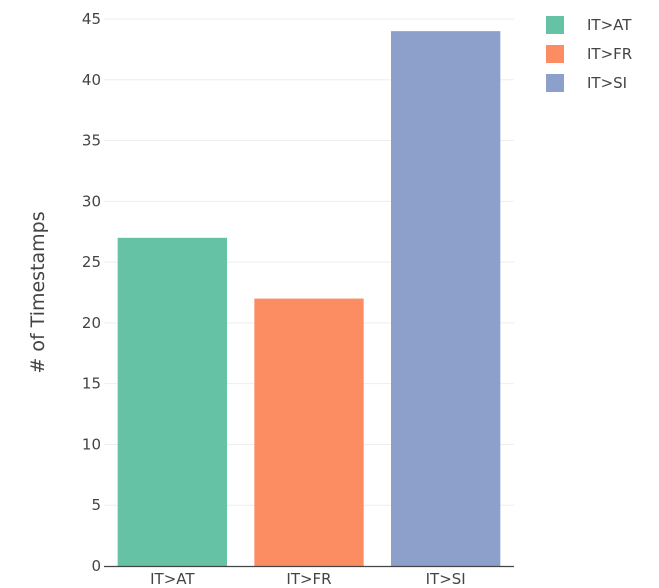  What do you see at coordinates (91, 141) in the screenshot?
I see `y-tick-label: 35` at bounding box center [91, 141].